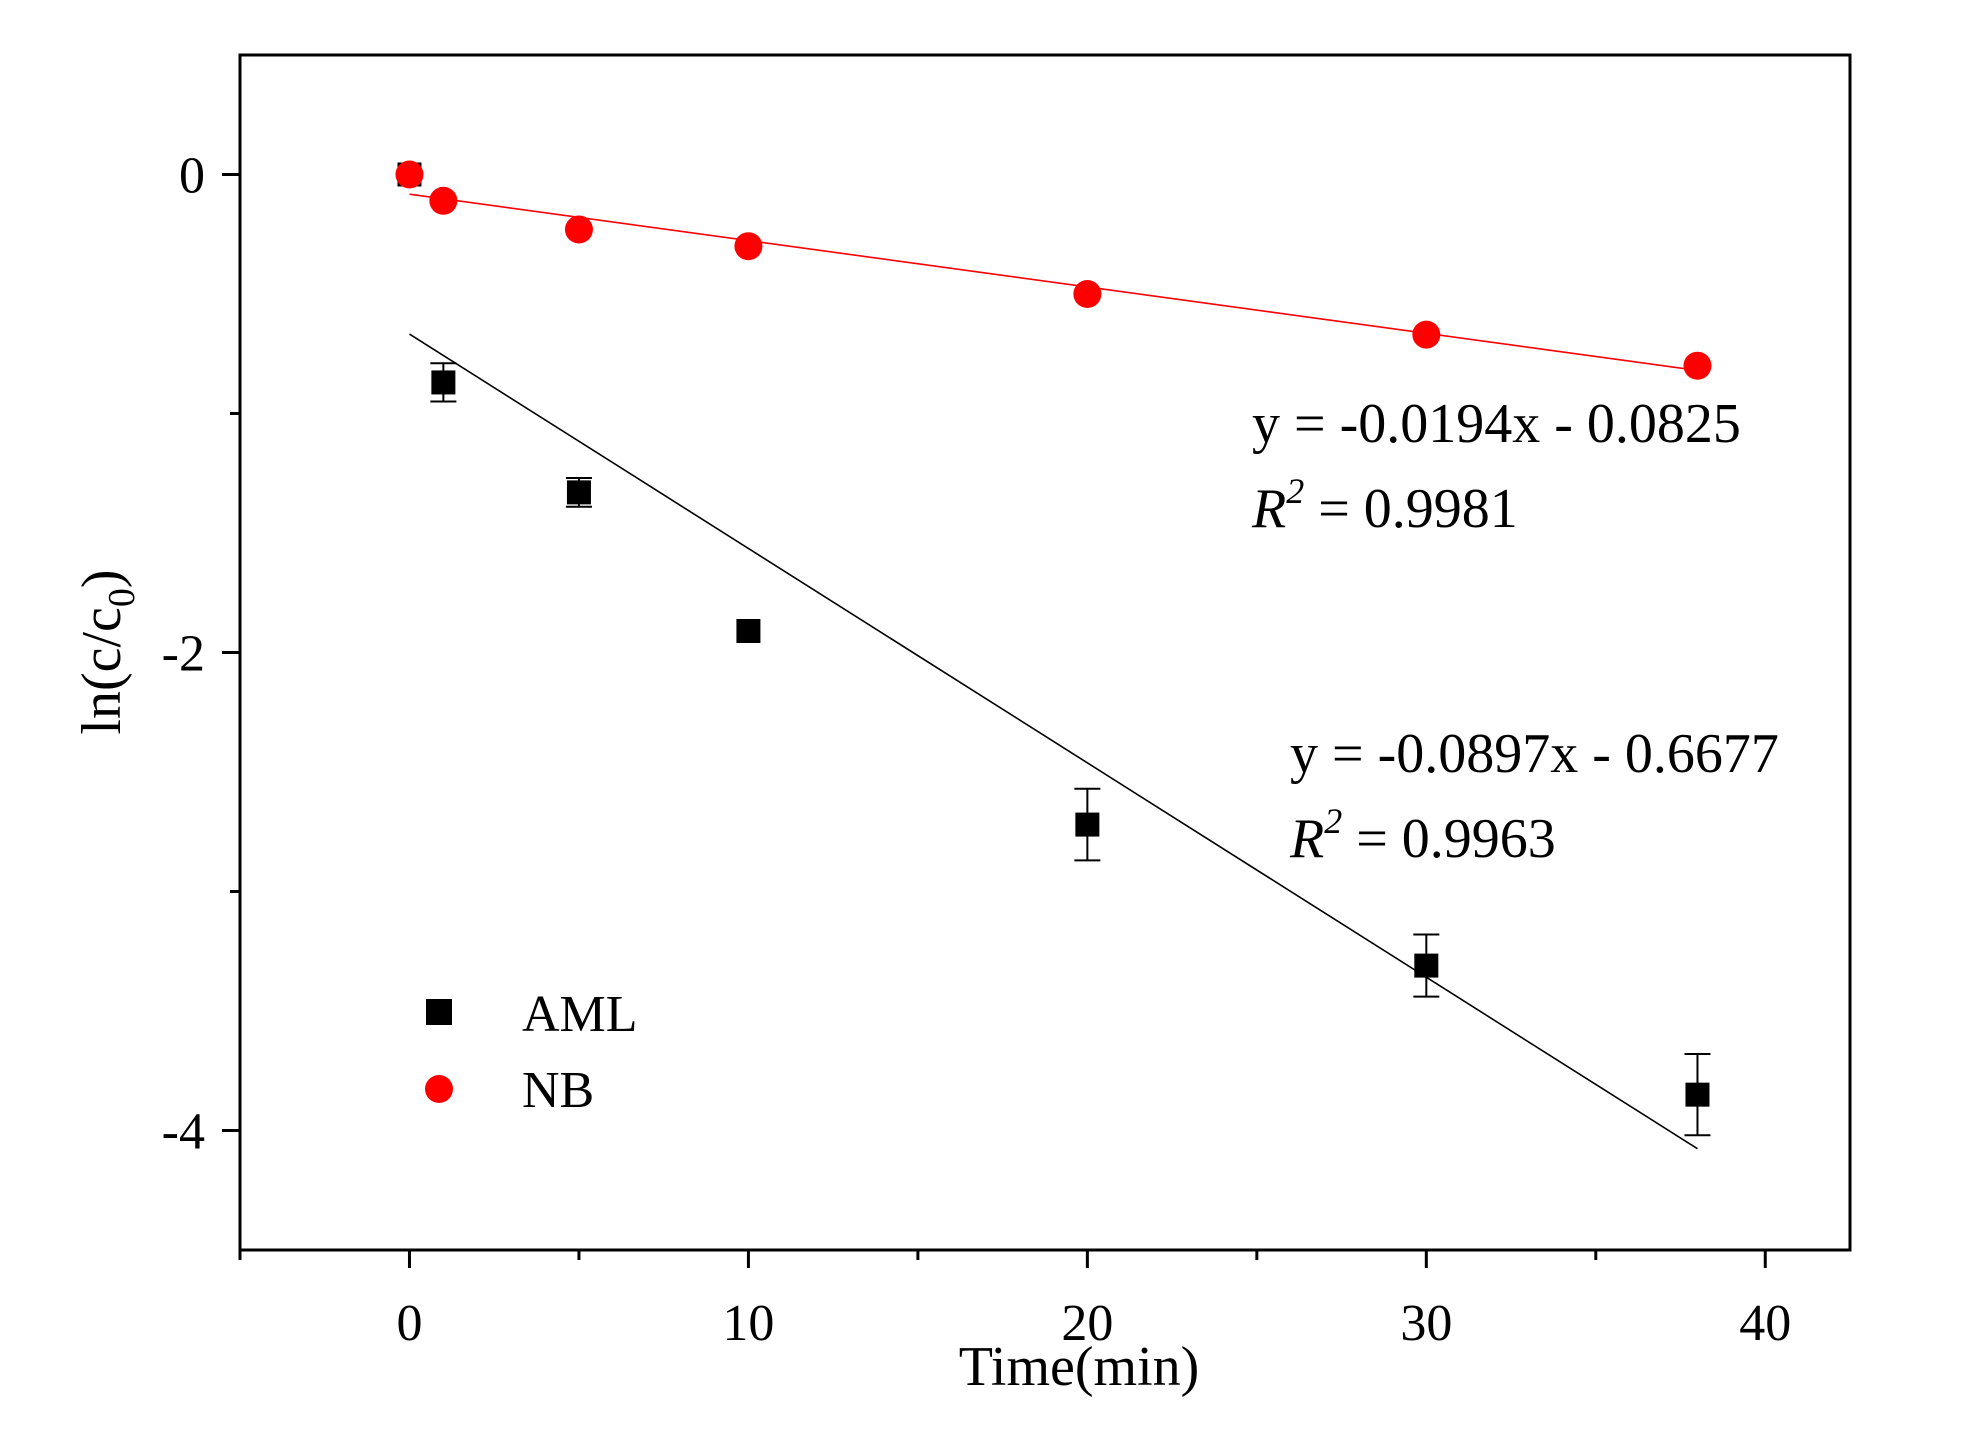 This screenshot has width=1984, height=1432. I want to click on y-axis-title: ln(c/c0), so click(107, 651).